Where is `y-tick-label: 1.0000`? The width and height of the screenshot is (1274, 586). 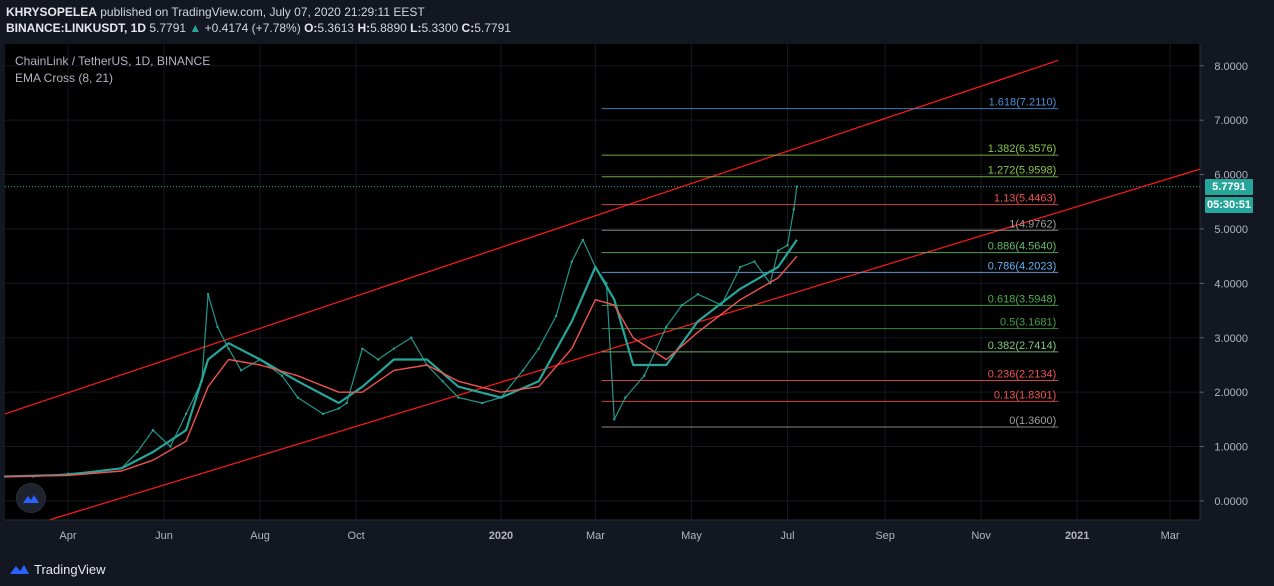
y-tick-label: 1.0000 is located at coordinates (1231, 448).